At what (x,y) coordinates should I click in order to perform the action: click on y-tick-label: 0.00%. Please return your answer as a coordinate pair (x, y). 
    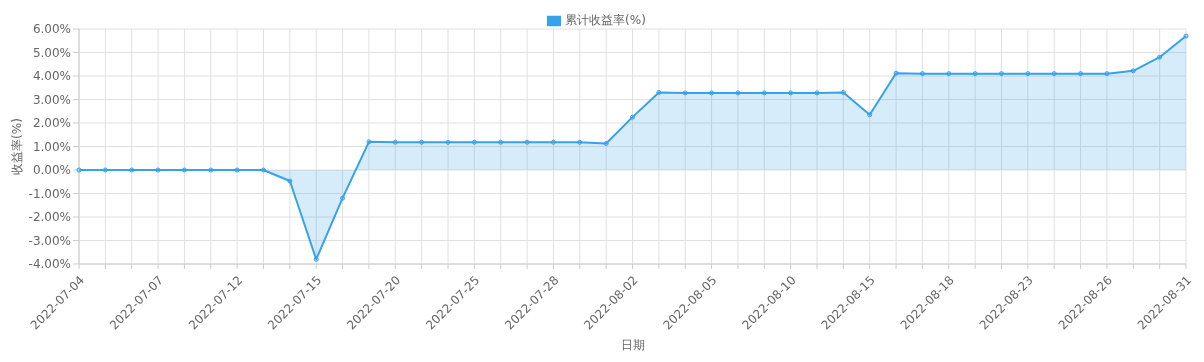
    Looking at the image, I should click on (51, 170).